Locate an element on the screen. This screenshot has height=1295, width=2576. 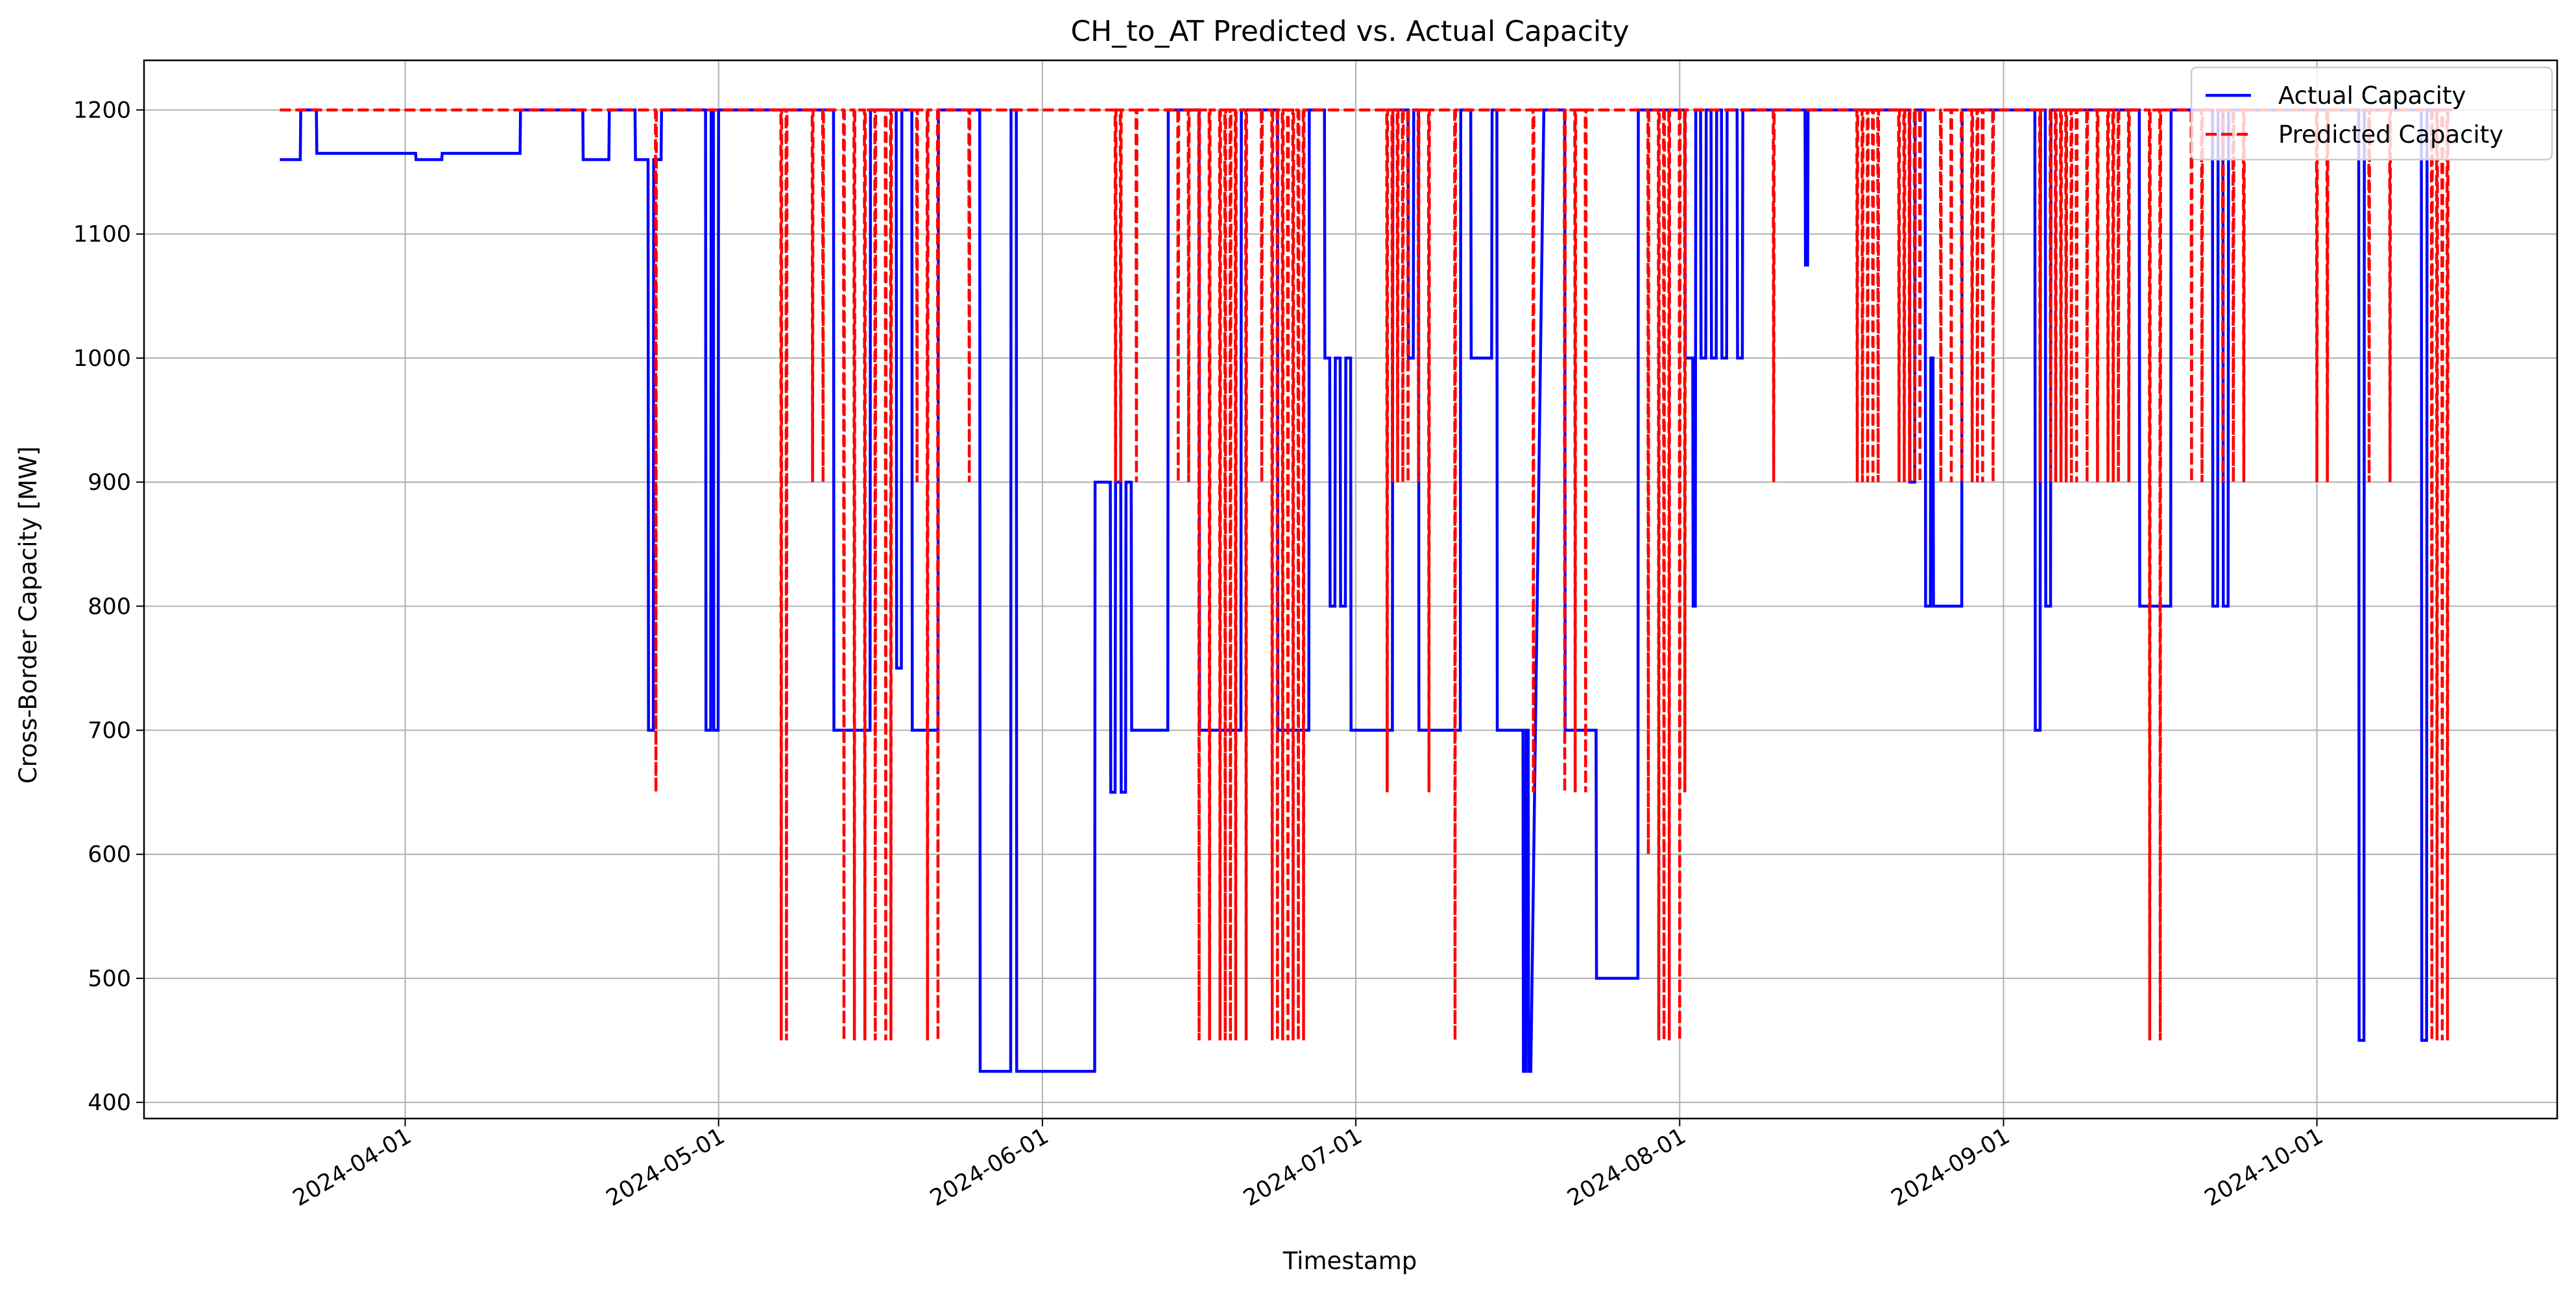
x-axis-label: Timestamp is located at coordinates (1349, 1261).